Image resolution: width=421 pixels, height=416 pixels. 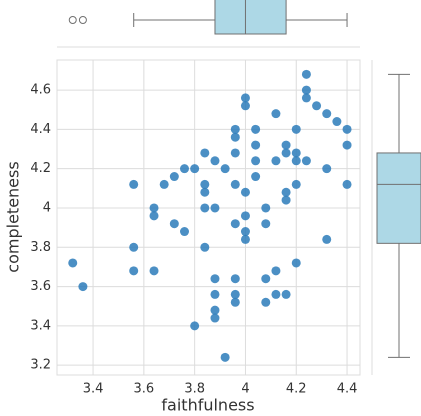 I want to click on x-tick-label: 3.6, so click(x=144, y=389).